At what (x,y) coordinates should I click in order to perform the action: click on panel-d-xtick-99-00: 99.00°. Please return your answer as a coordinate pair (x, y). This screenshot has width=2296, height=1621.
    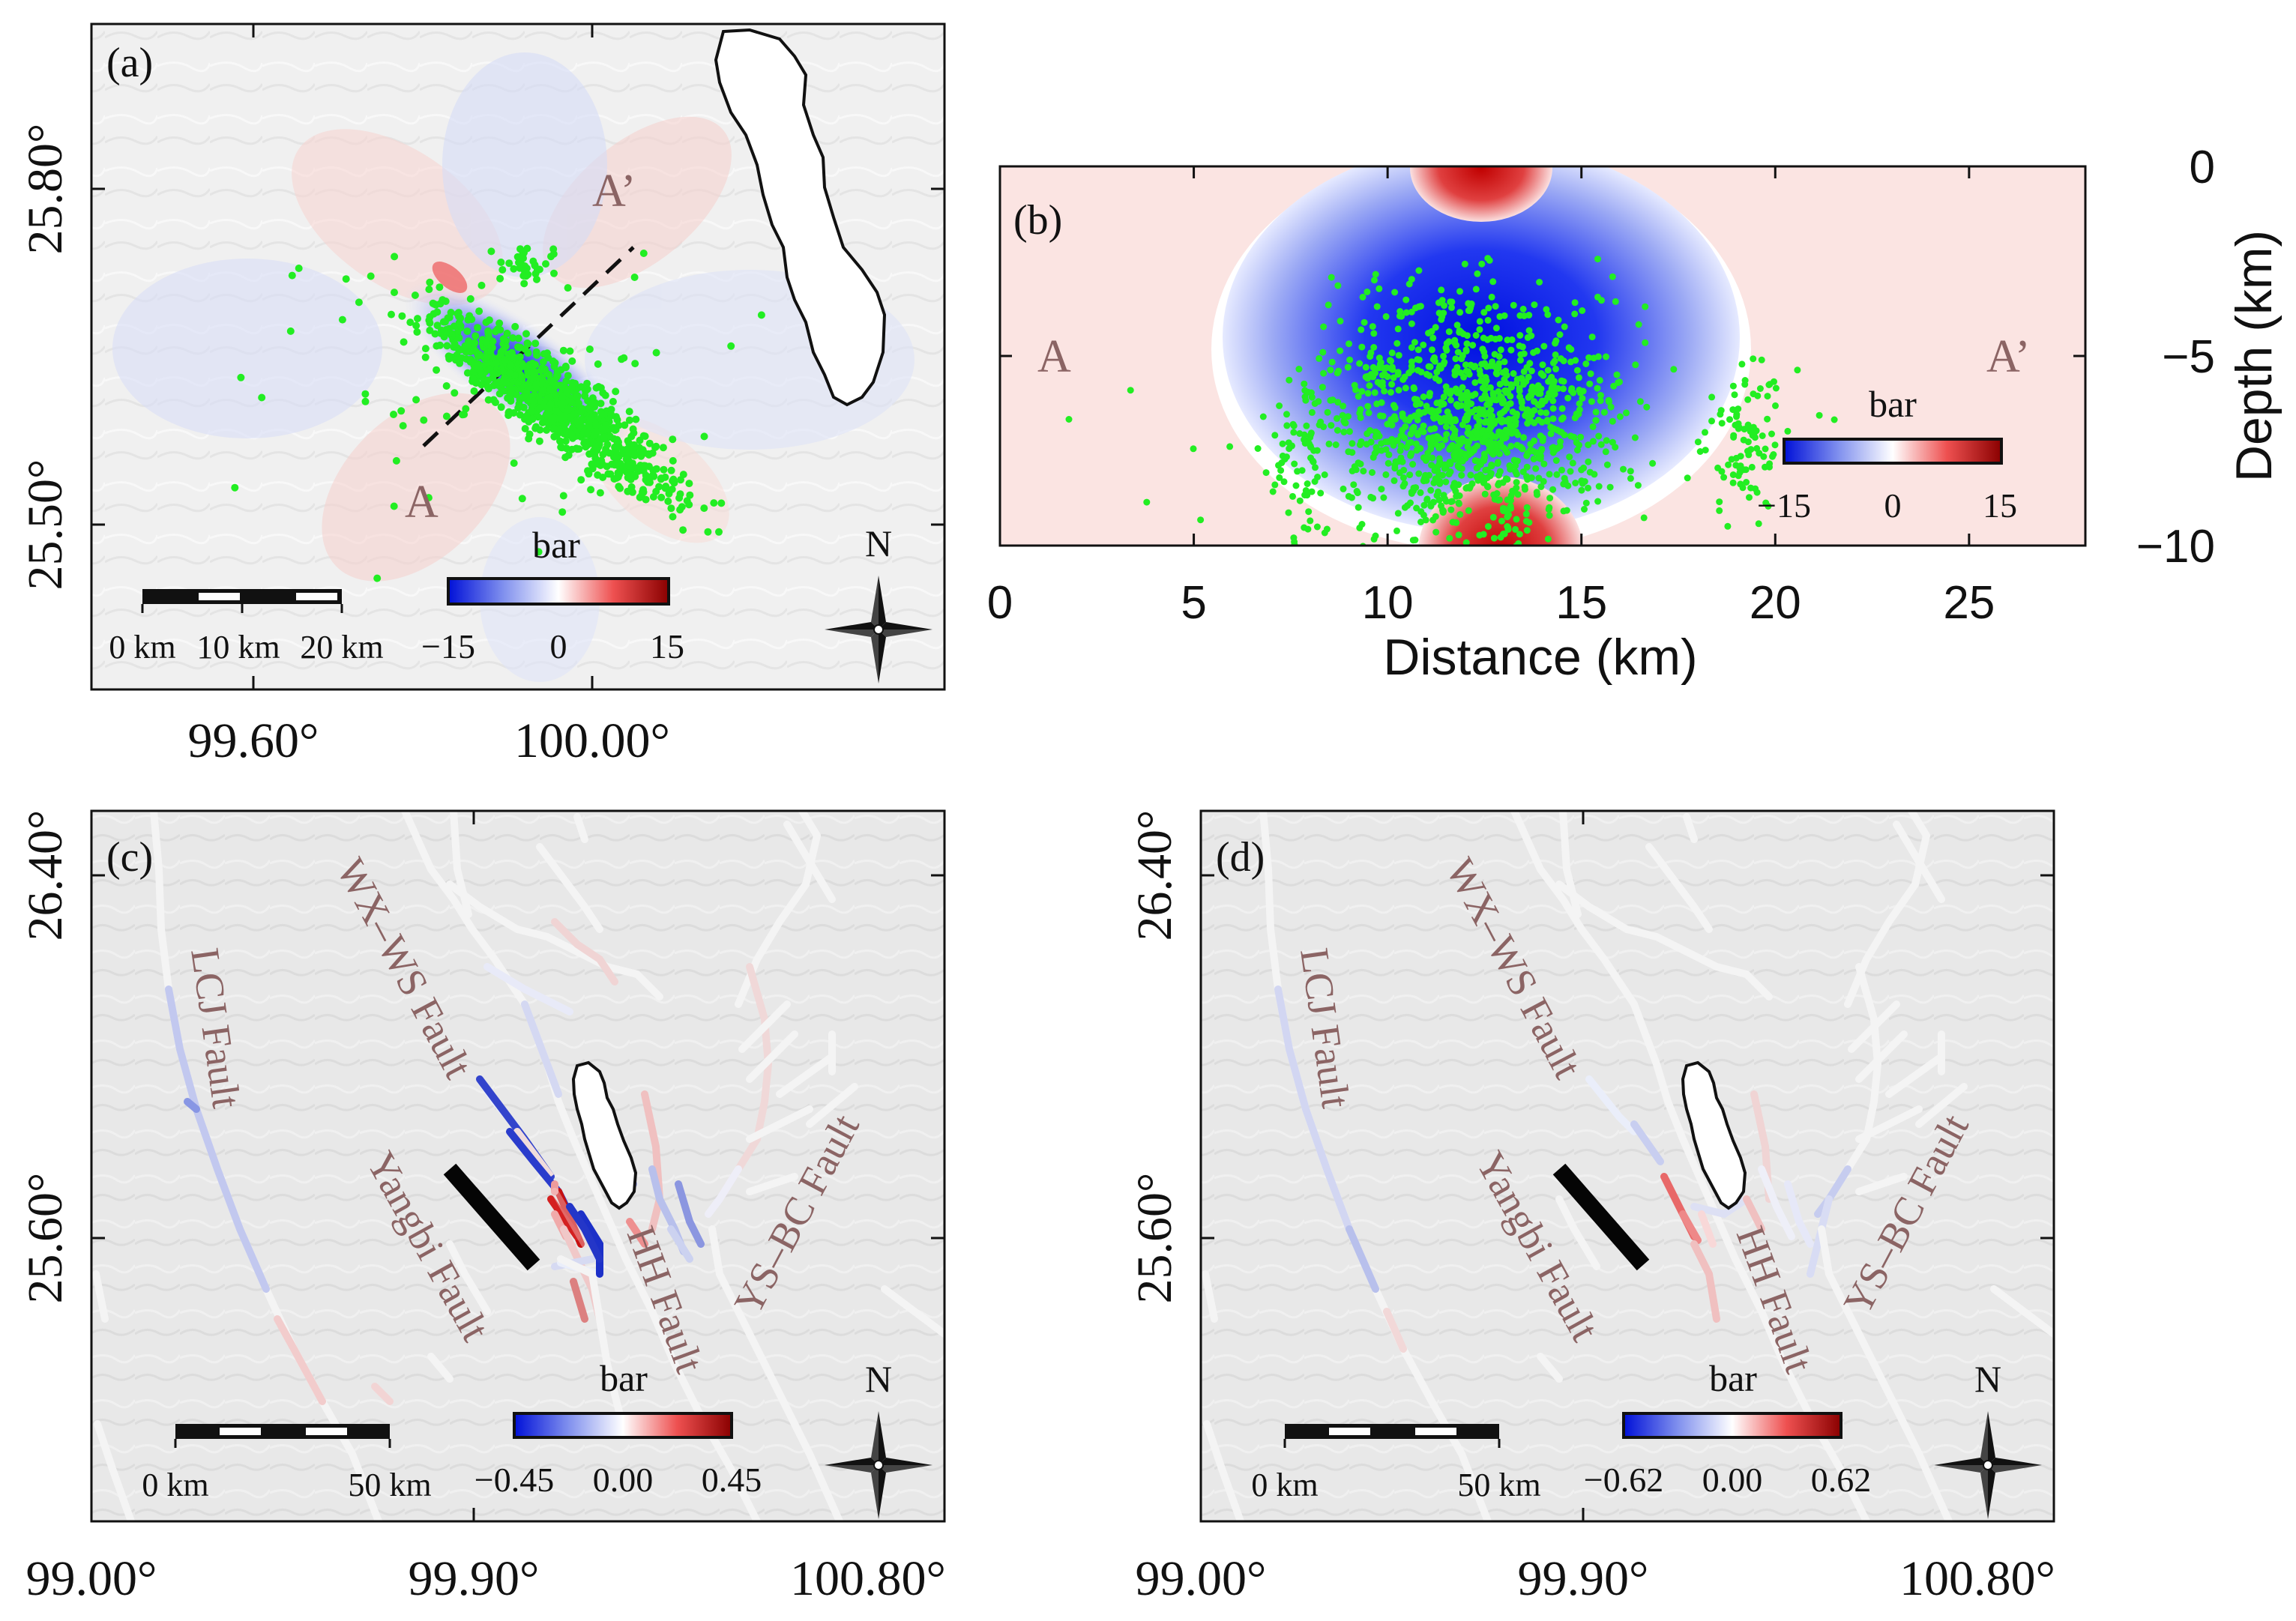
    Looking at the image, I should click on (1202, 1578).